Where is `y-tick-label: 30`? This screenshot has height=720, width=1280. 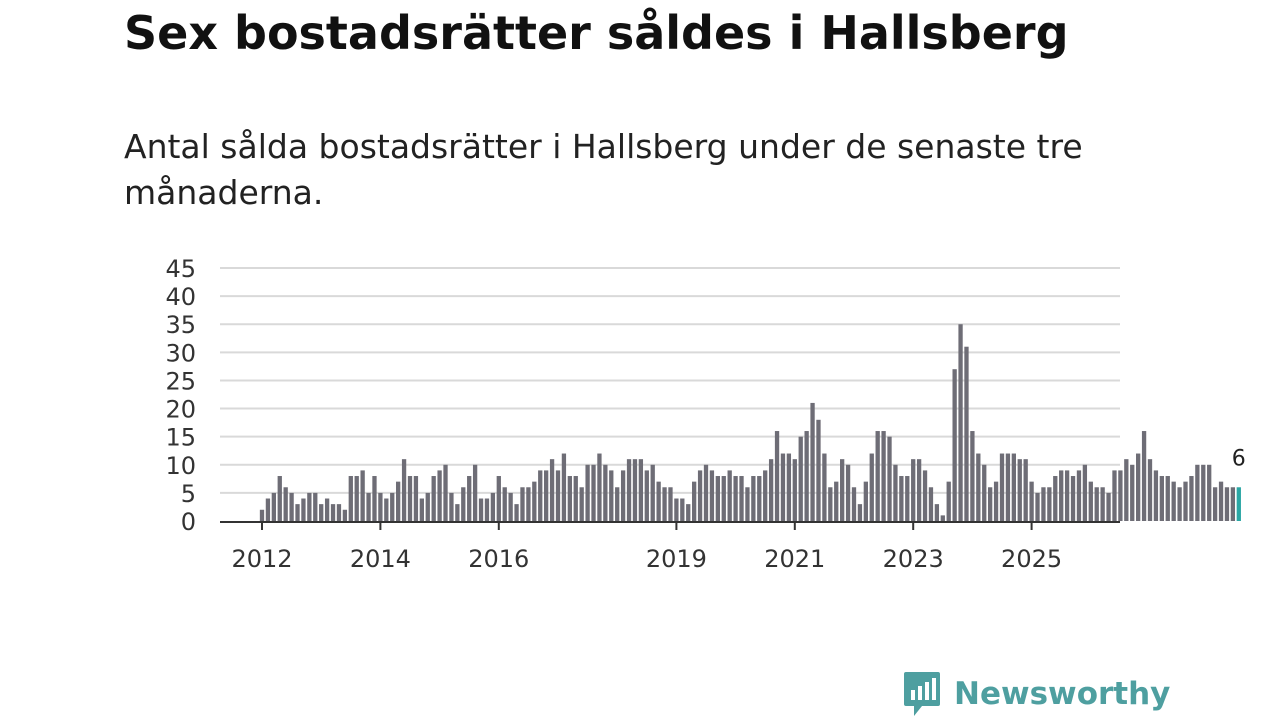
y-tick-label: 30 is located at coordinates (180, 353).